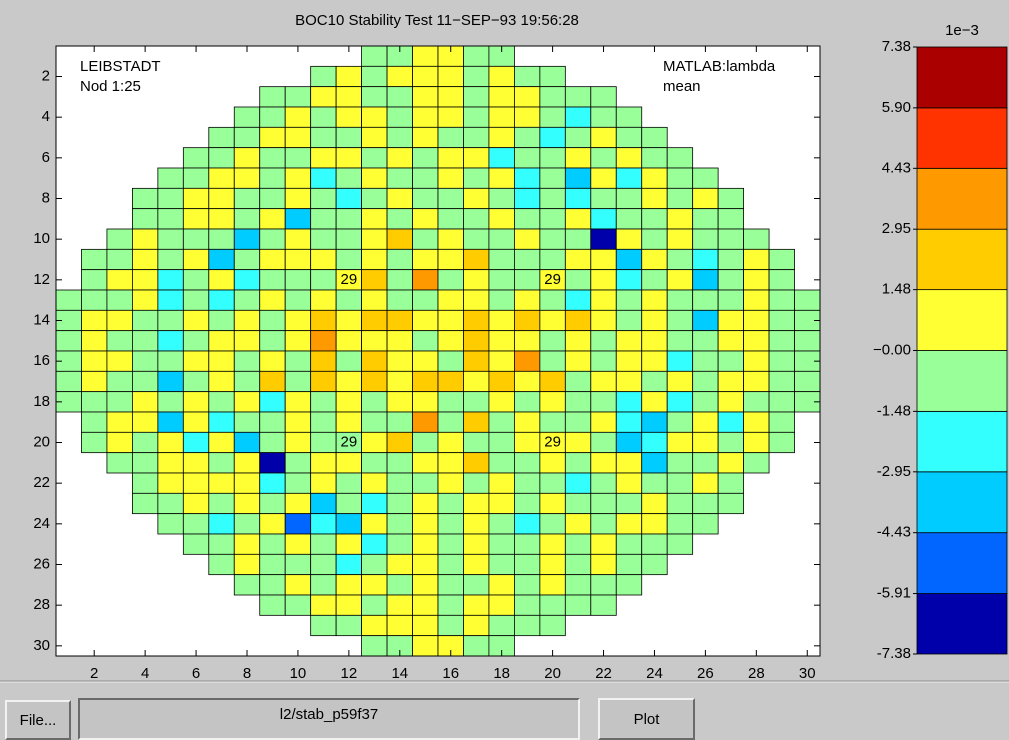 Image resolution: width=1009 pixels, height=740 pixels. I want to click on x-tick-label: 28, so click(756, 673).